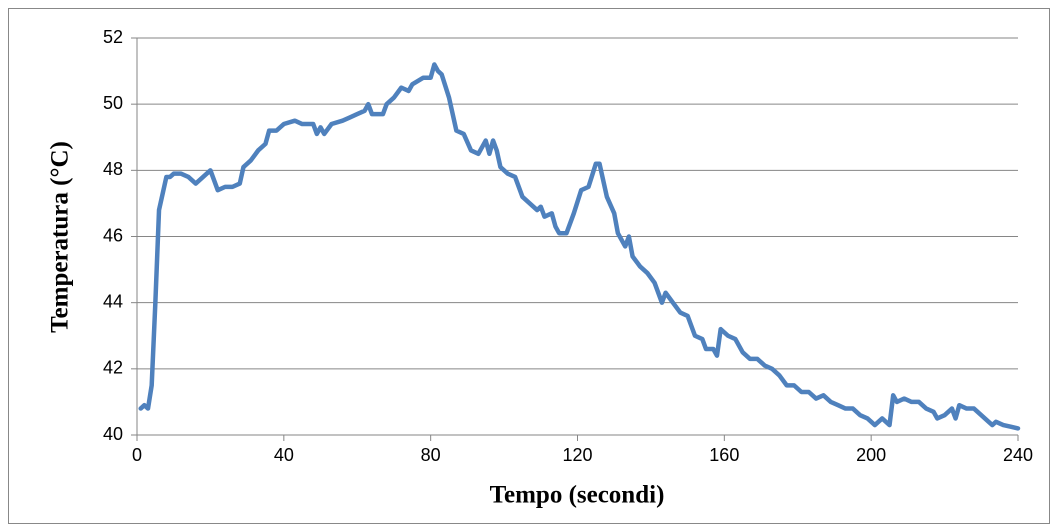  I want to click on x-tick-label: 40, so click(284, 455).